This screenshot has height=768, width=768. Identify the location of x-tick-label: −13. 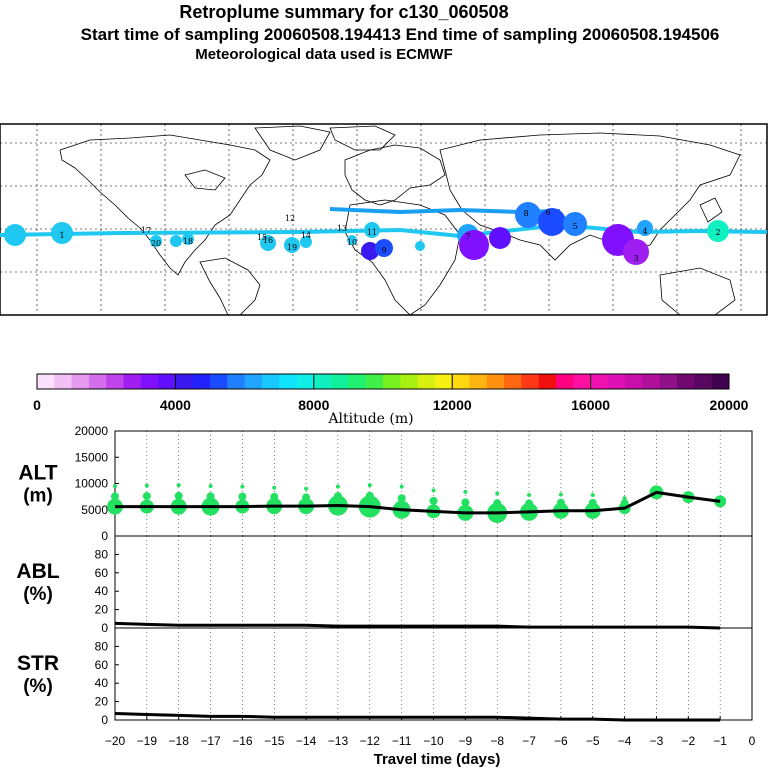
(338, 741).